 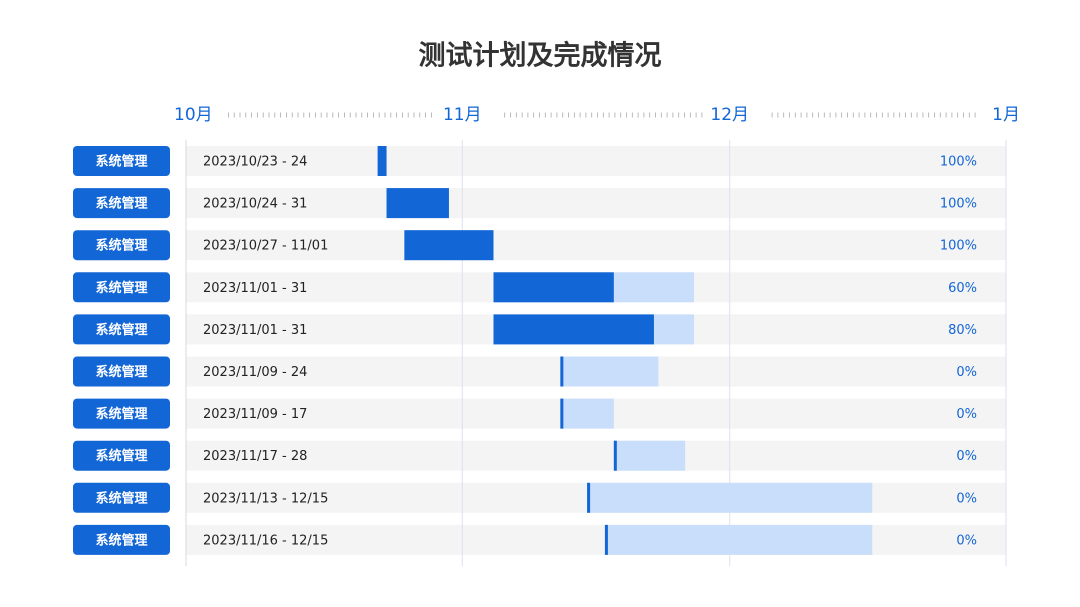 What do you see at coordinates (265, 498) in the screenshot?
I see `date-label: 2023/11/13 - 12/15` at bounding box center [265, 498].